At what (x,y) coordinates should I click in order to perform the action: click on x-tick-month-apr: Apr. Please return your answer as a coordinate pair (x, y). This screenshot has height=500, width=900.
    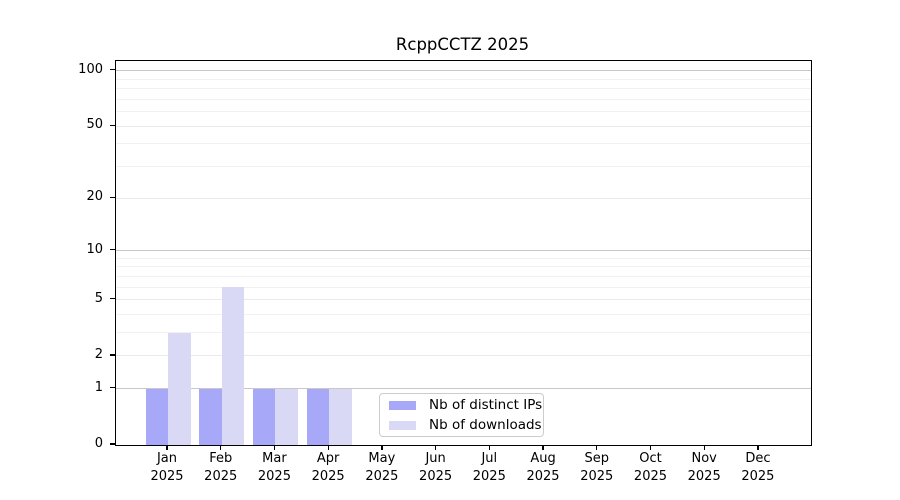
    Looking at the image, I should click on (328, 458).